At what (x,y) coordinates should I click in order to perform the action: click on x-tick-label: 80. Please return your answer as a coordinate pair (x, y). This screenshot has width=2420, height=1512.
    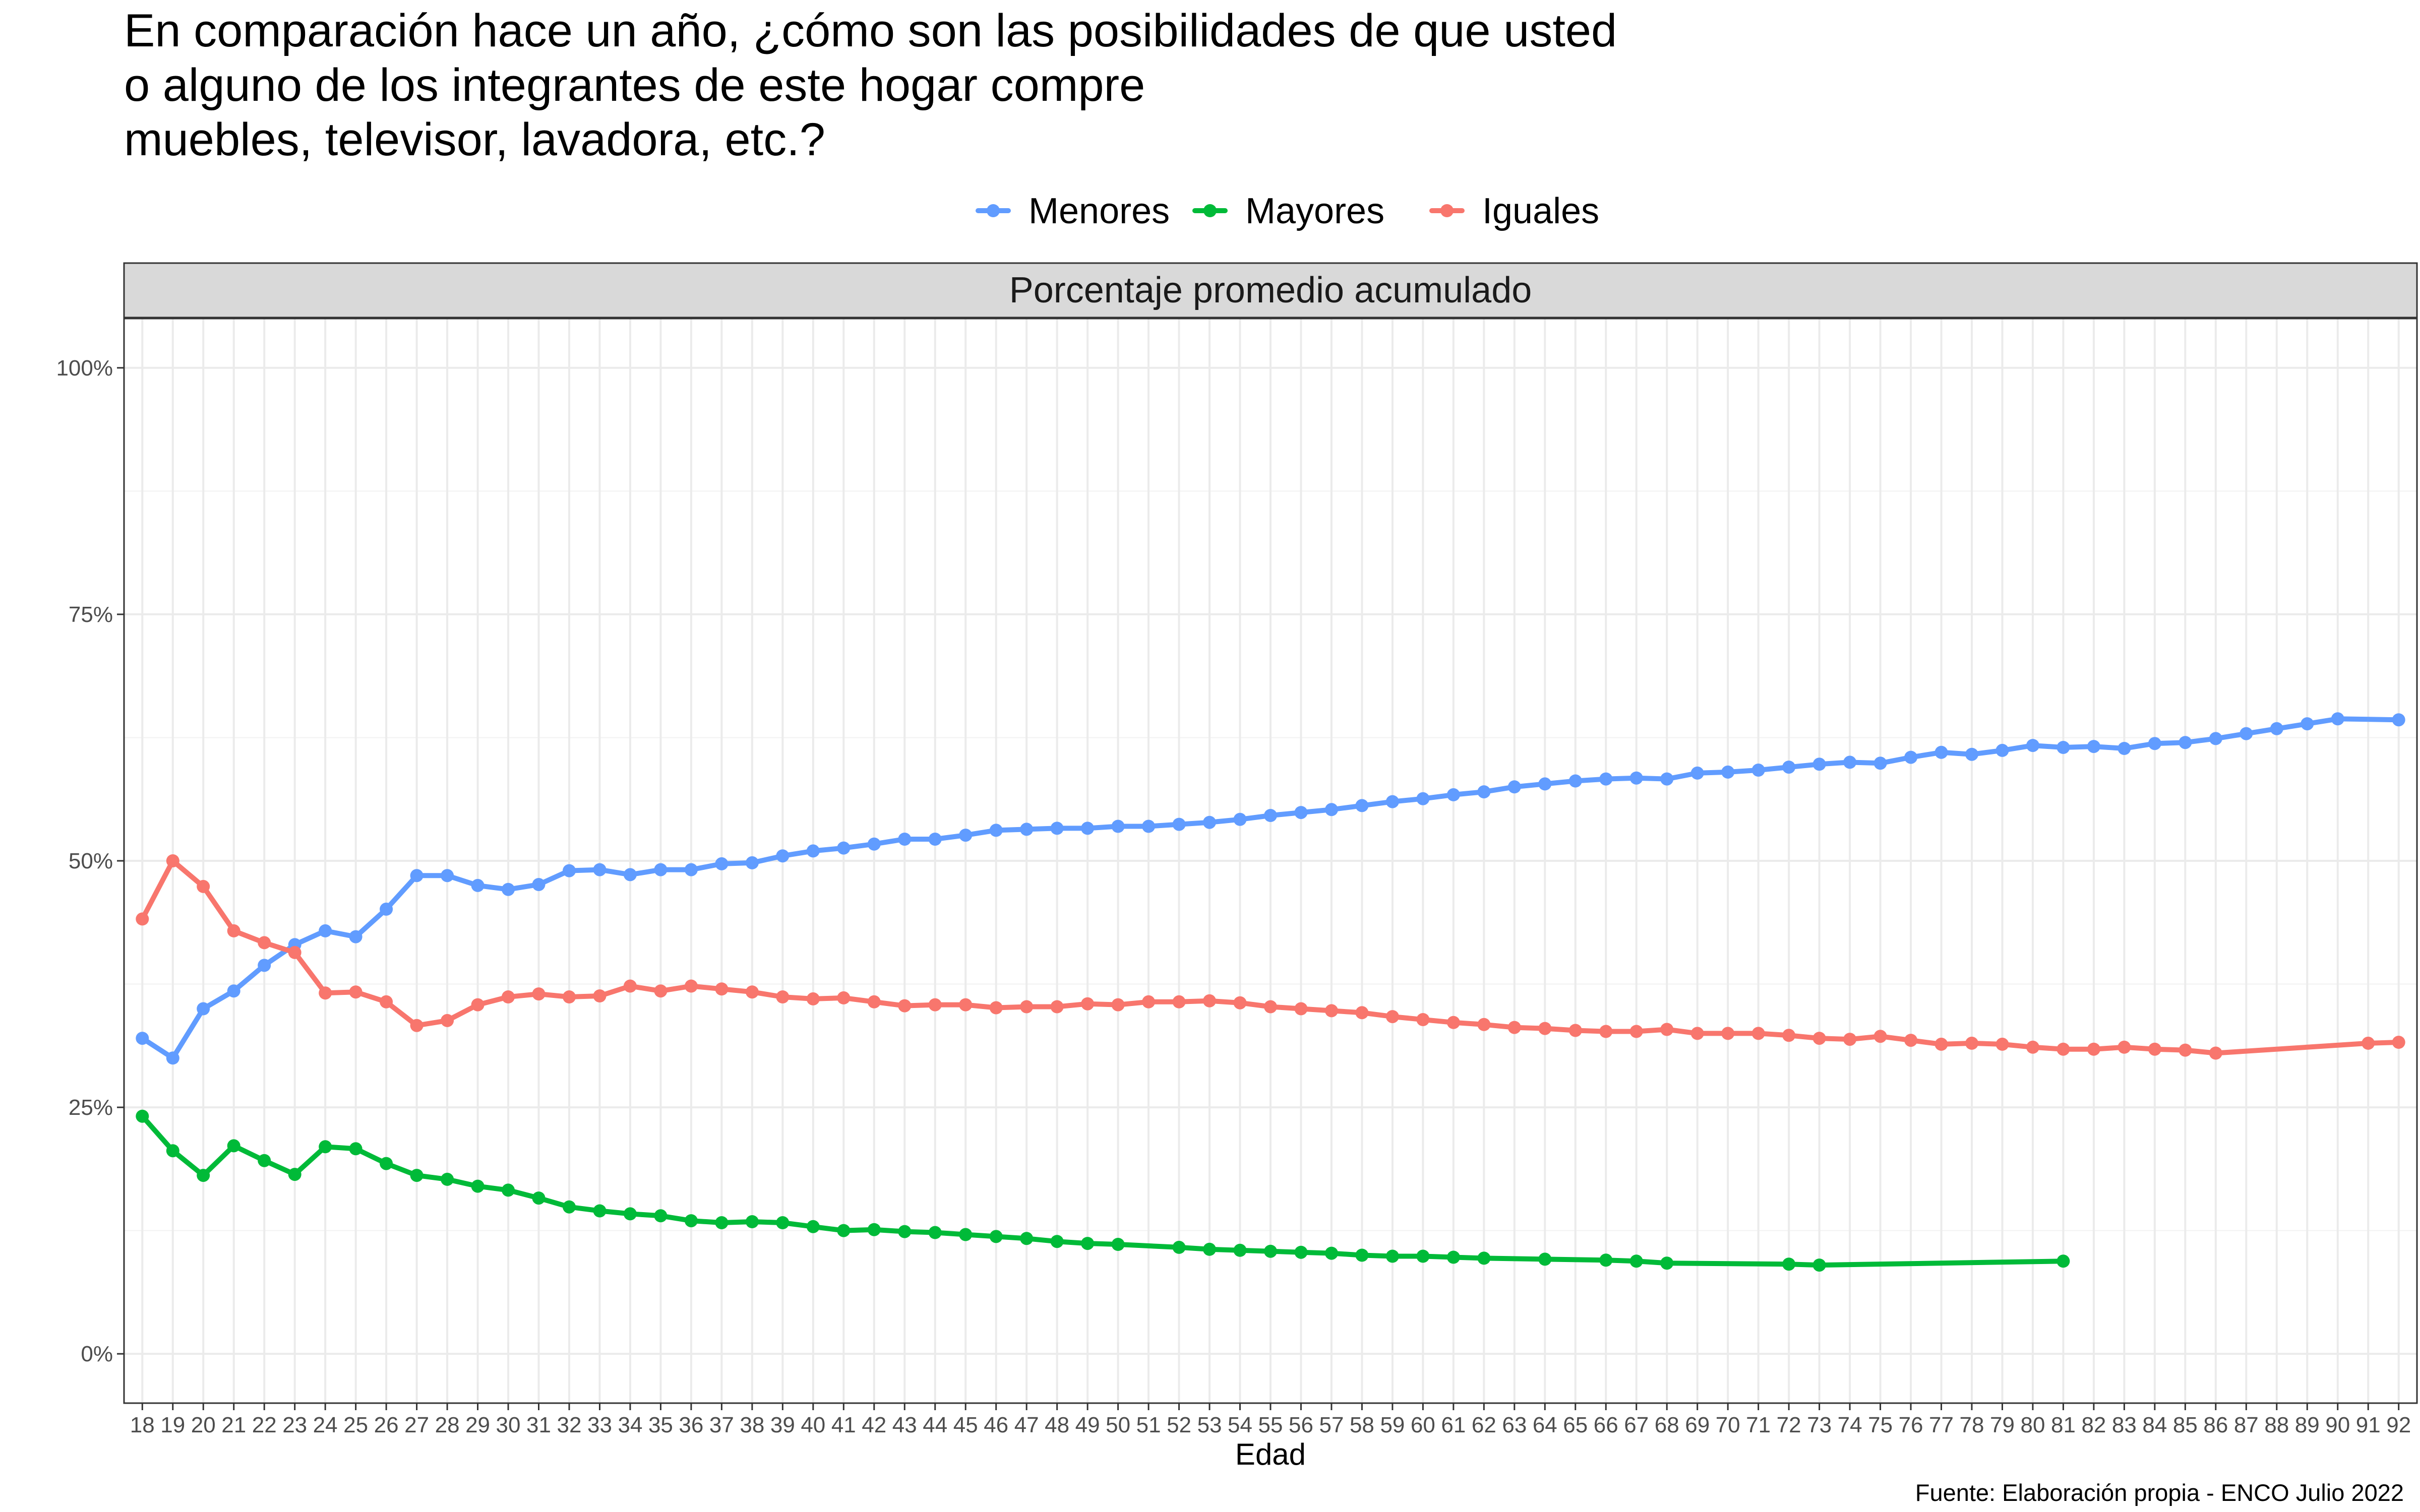
    Looking at the image, I should click on (2032, 1425).